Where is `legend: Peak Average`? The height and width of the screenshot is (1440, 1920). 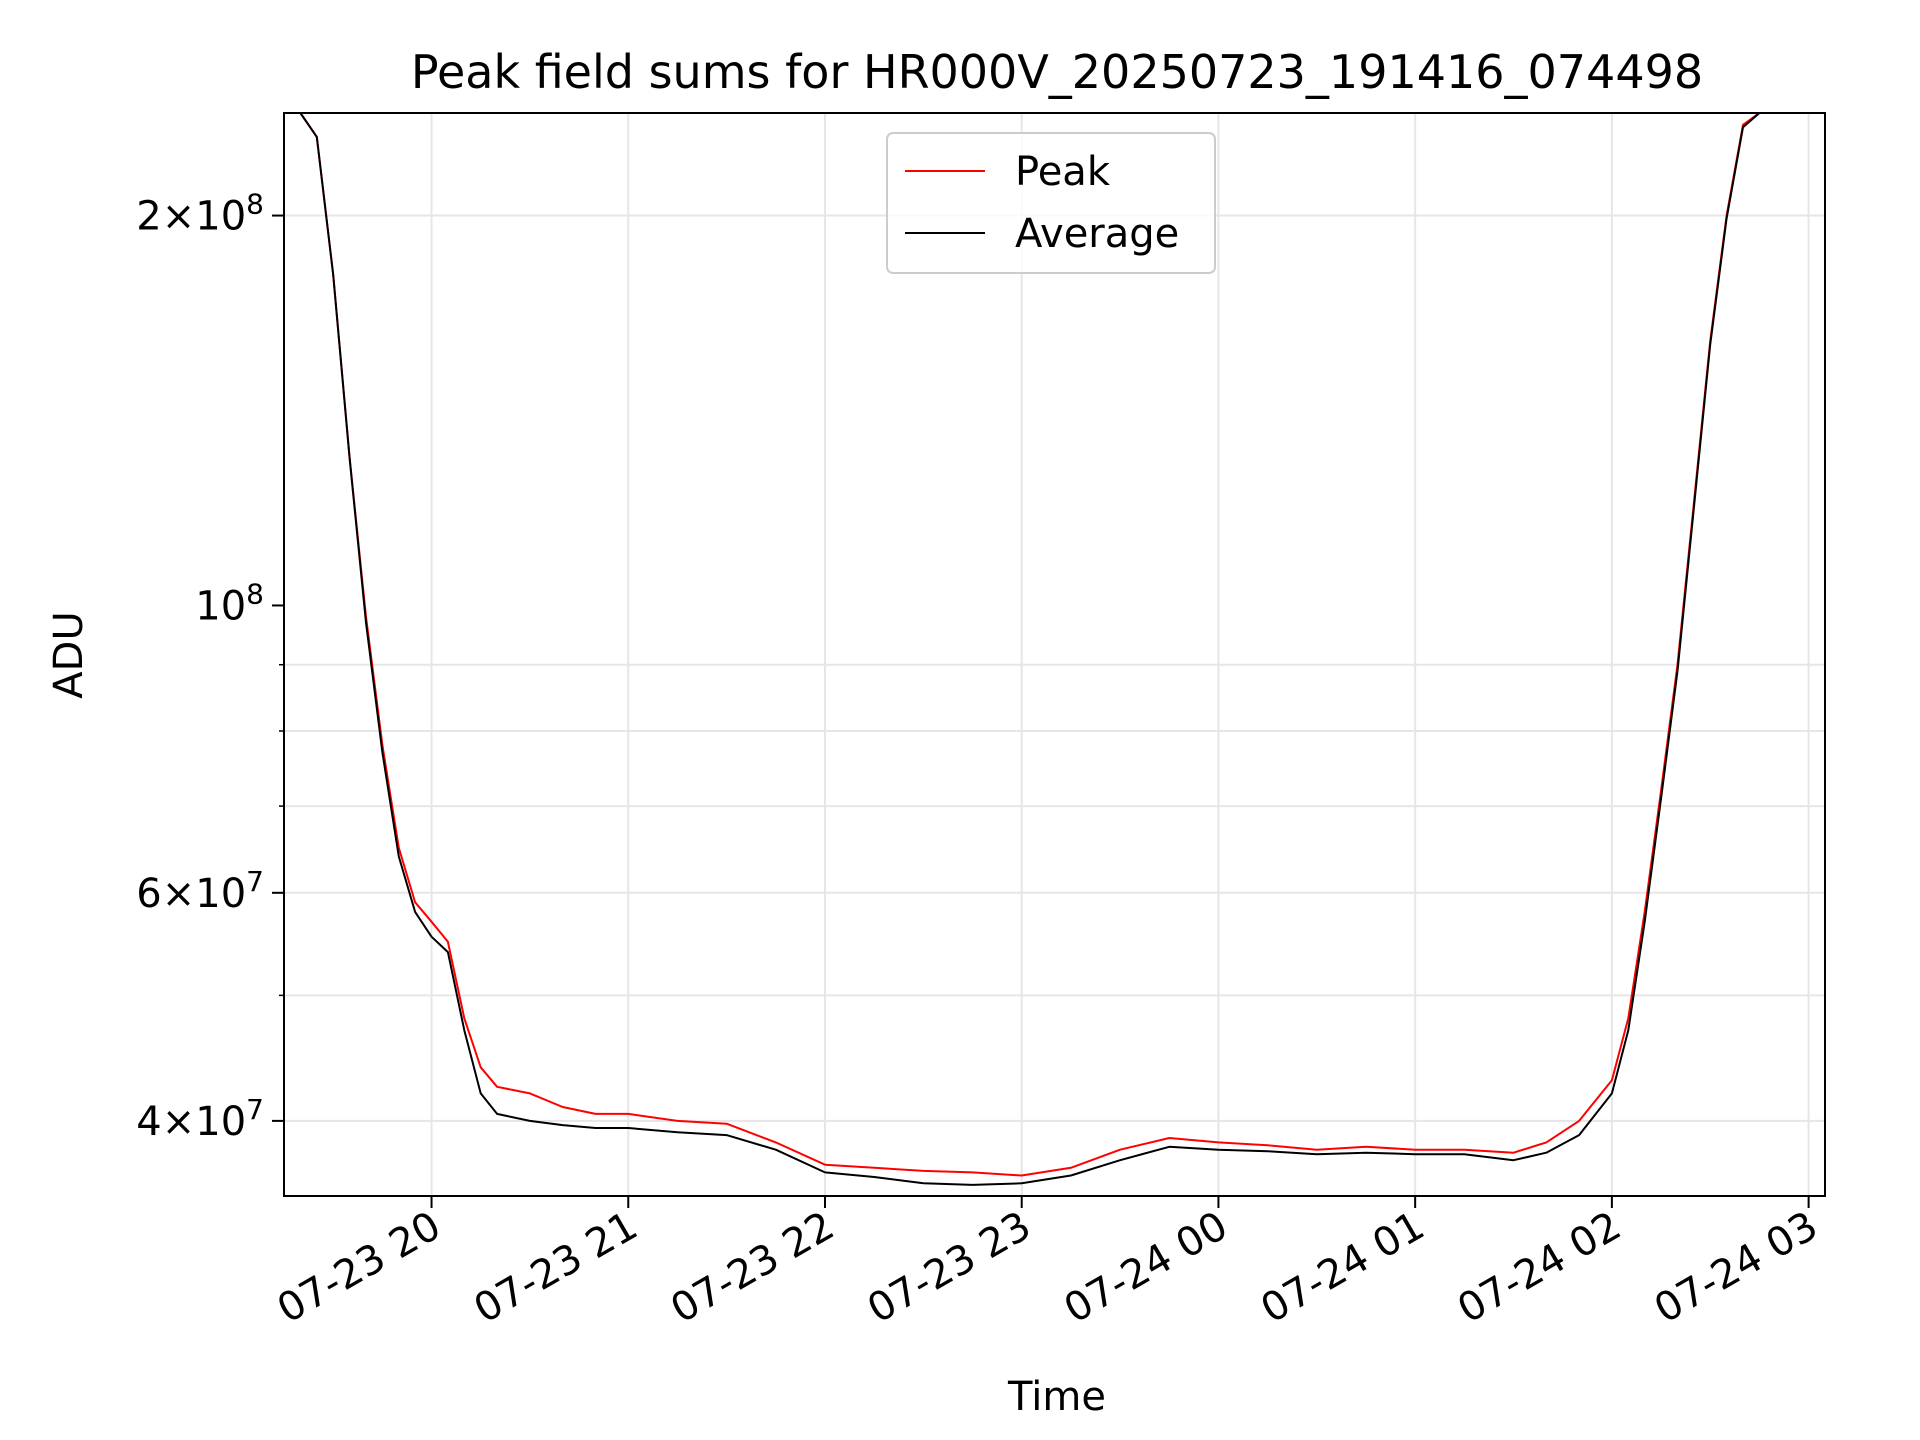 legend: Peak Average is located at coordinates (1051, 203).